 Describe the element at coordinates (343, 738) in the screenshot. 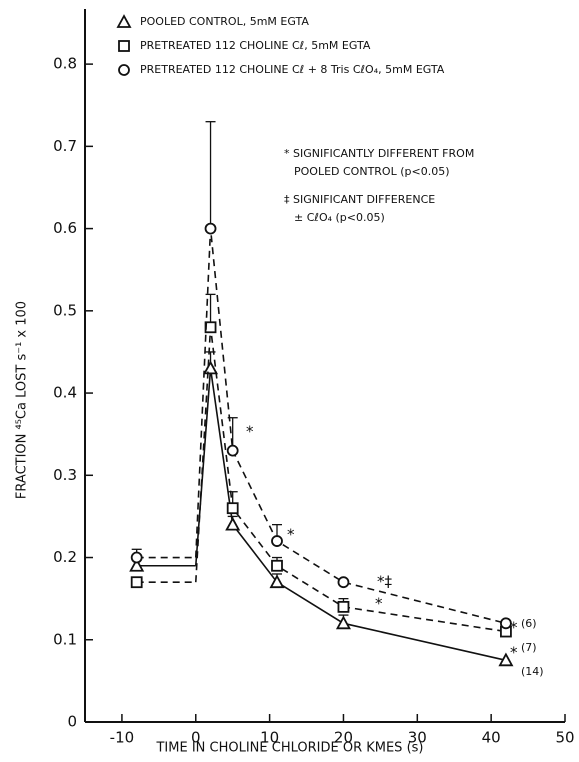

I see `x-tick-label: 20` at that location.